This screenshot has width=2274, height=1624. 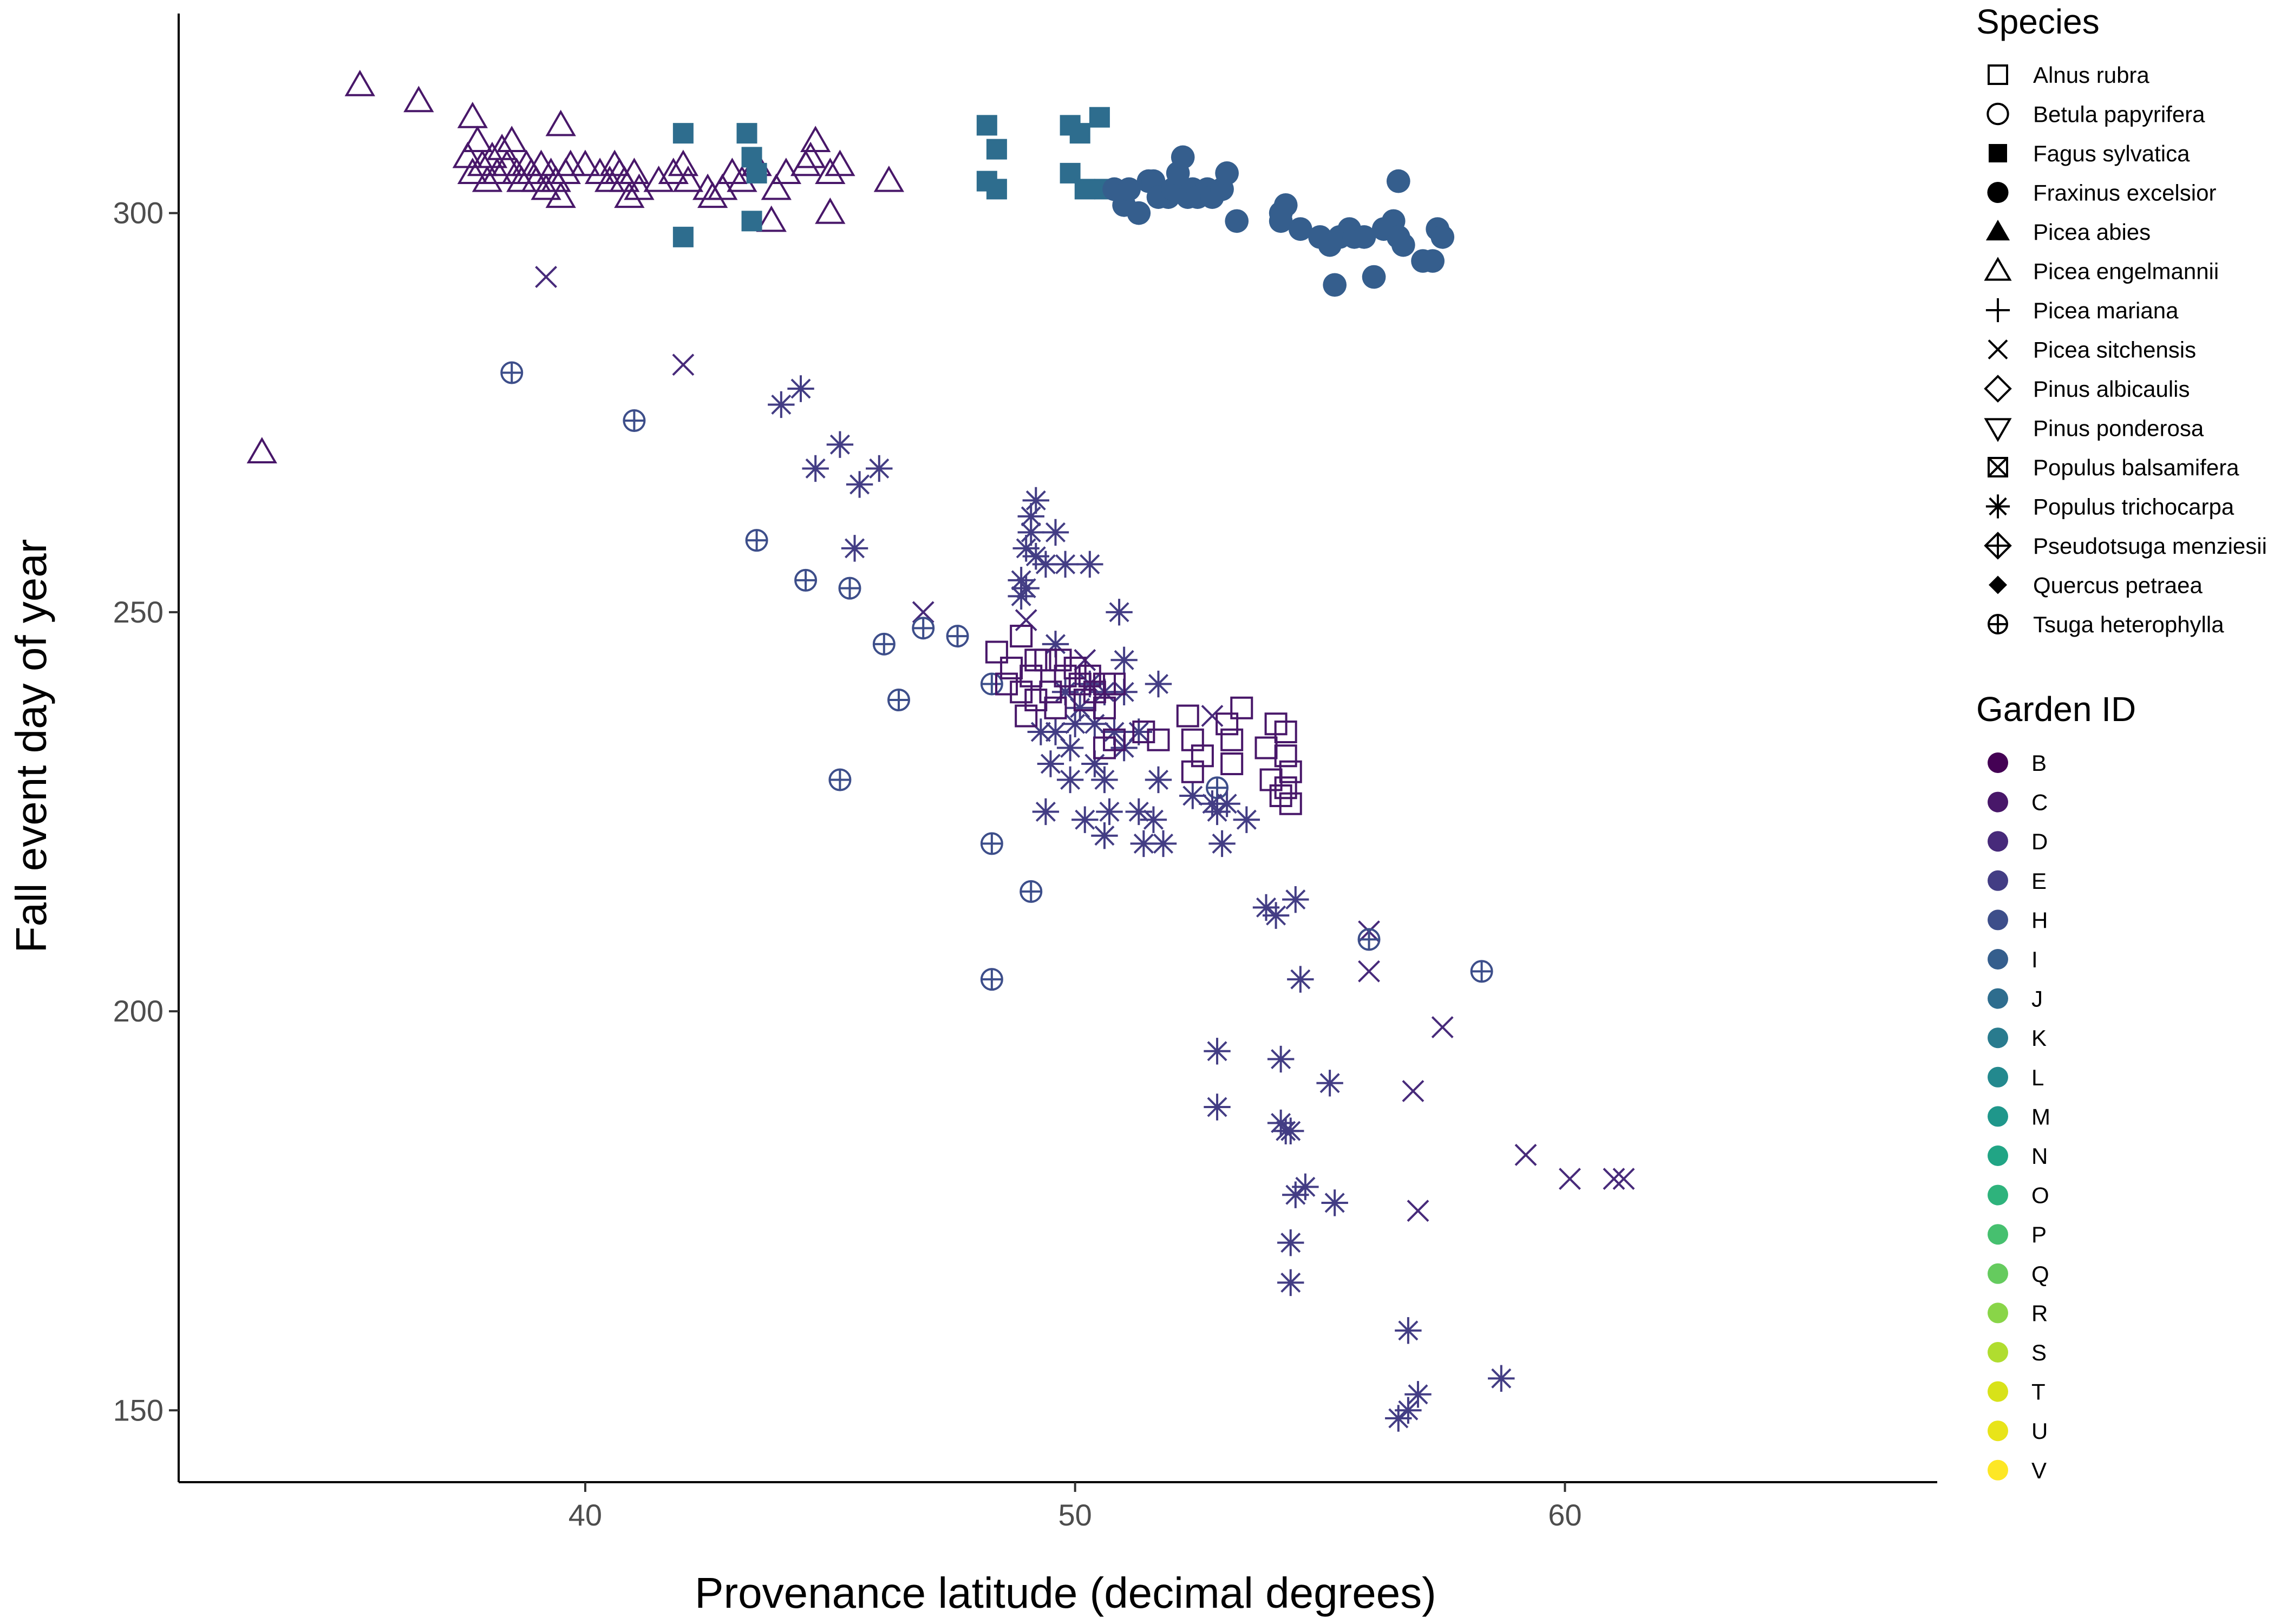 I want to click on species-legend-label: Populus balsamifera, so click(x=2136, y=468).